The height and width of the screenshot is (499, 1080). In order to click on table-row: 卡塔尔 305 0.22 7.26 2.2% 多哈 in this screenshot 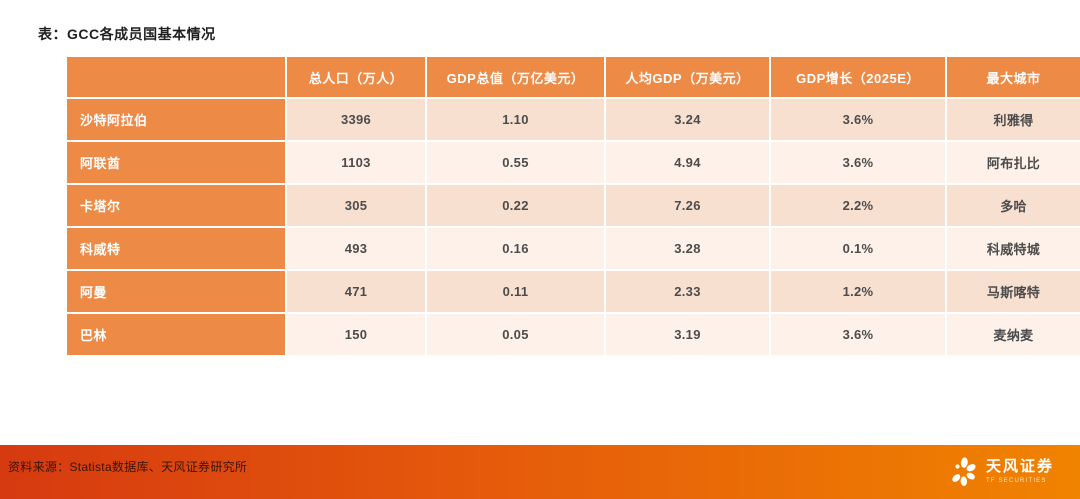, I will do `click(573, 205)`.